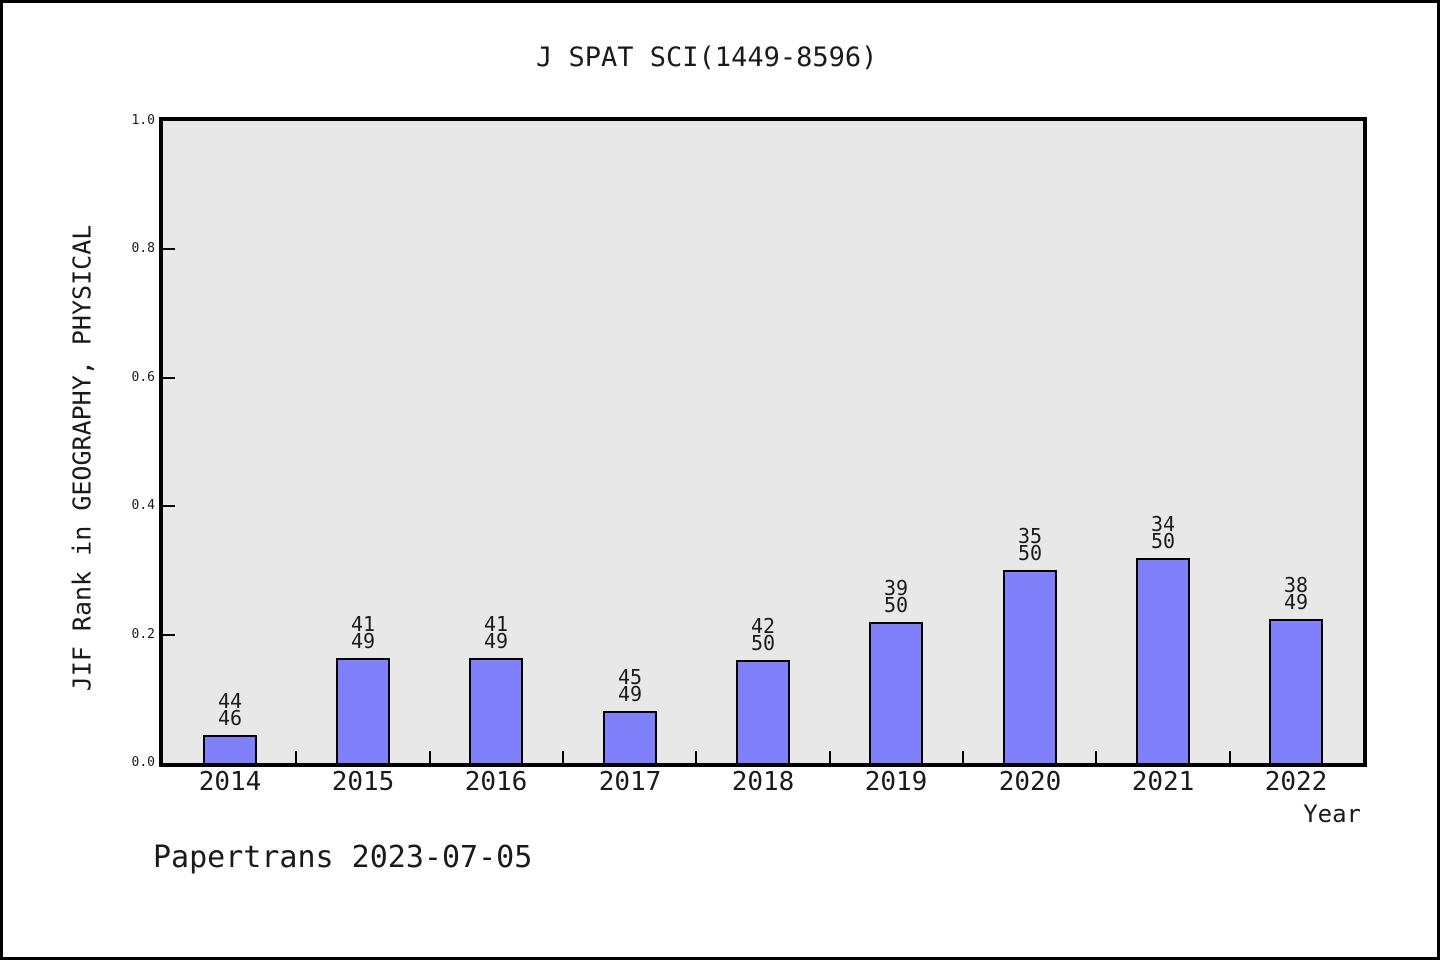 The height and width of the screenshot is (960, 1440). What do you see at coordinates (1296, 585) in the screenshot?
I see `bar-rank-value: 38` at bounding box center [1296, 585].